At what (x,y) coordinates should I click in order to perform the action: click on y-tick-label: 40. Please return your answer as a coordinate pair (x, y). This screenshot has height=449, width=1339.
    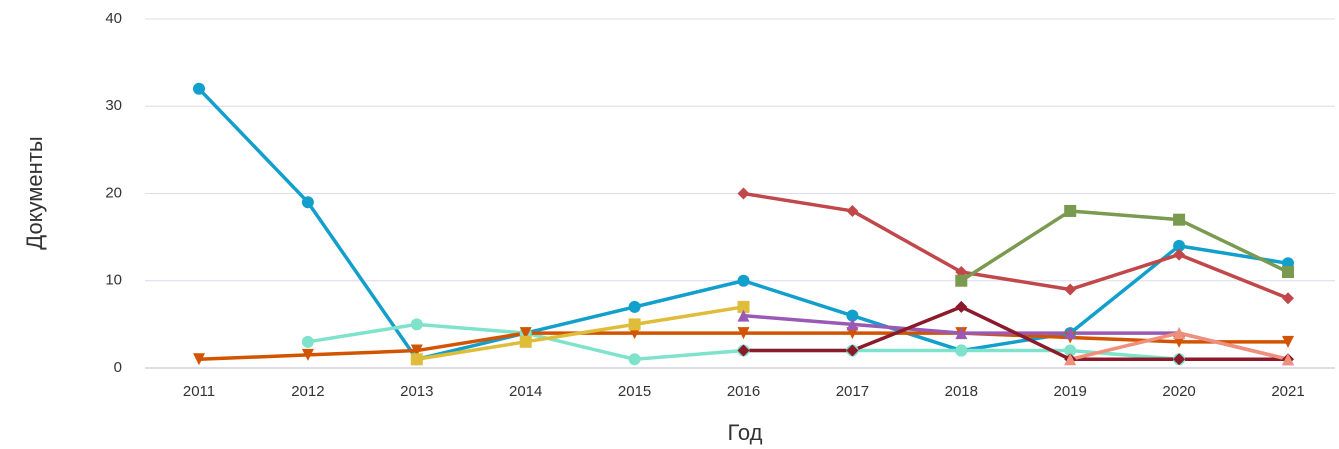
    Looking at the image, I should click on (113, 18).